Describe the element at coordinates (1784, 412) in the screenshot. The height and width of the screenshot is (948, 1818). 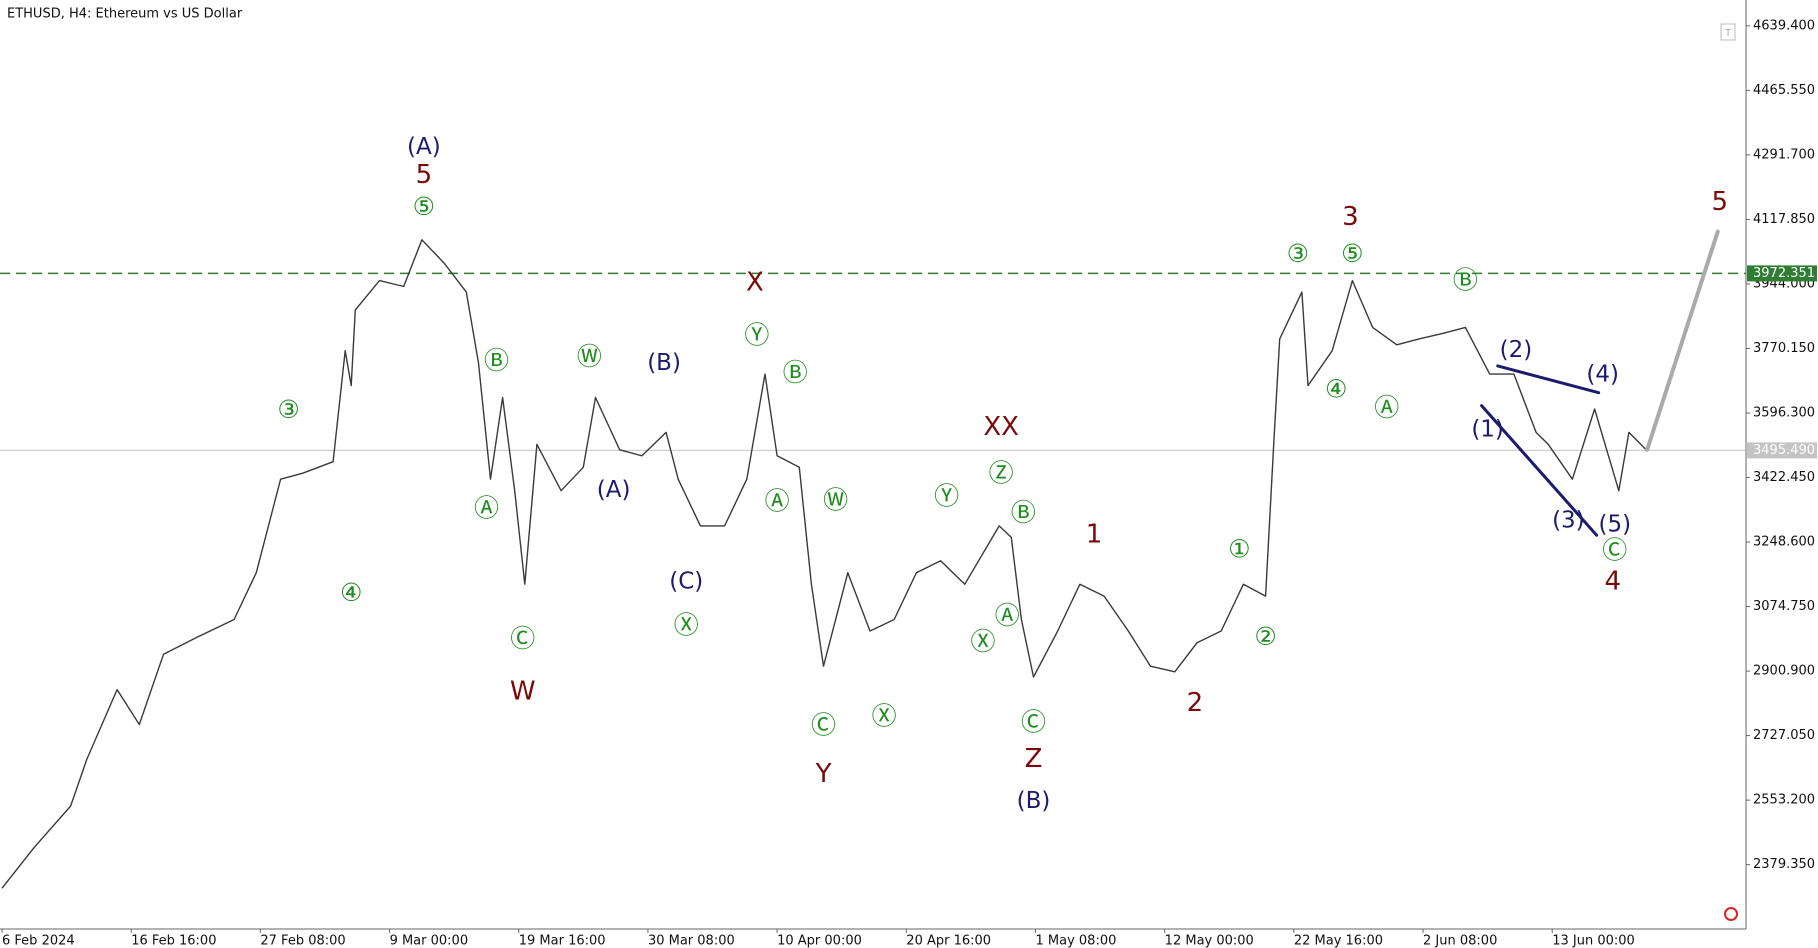
I see `y-tick-label: 3596.300` at that location.